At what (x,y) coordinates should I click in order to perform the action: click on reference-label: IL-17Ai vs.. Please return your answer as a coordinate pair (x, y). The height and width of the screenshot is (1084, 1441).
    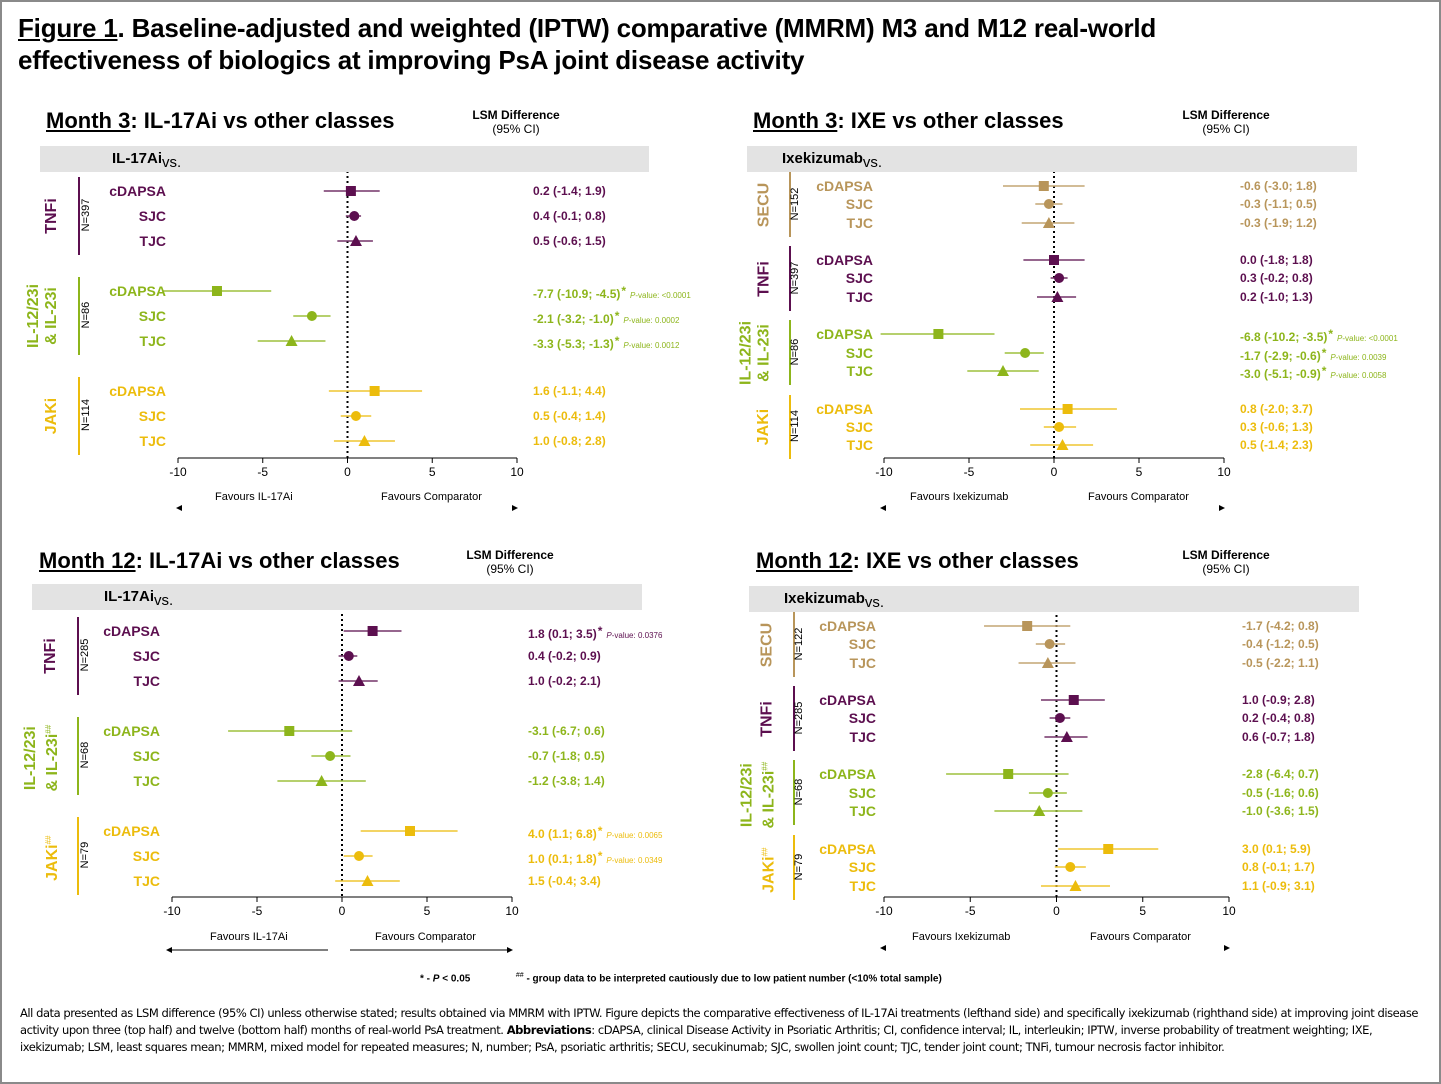
    Looking at the image, I should click on (146, 160).